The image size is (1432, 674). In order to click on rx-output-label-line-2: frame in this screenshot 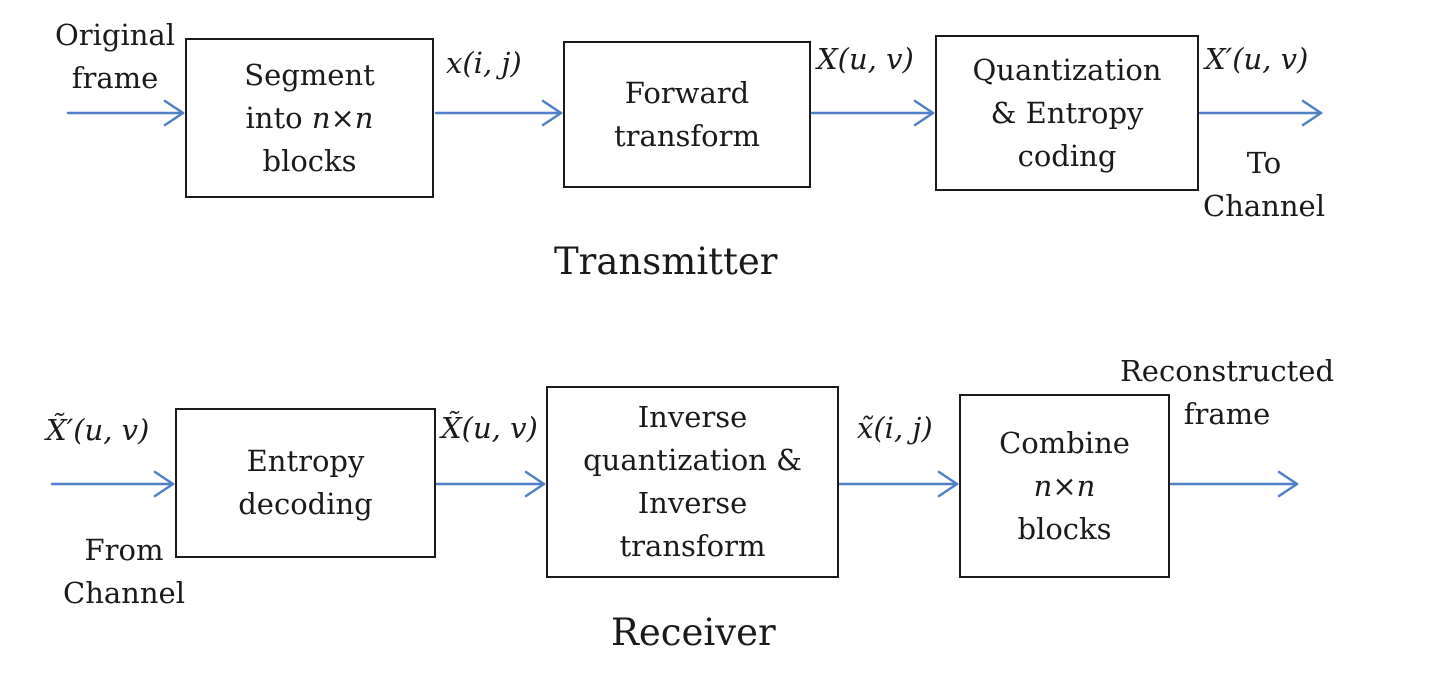, I will do `click(1227, 414)`.